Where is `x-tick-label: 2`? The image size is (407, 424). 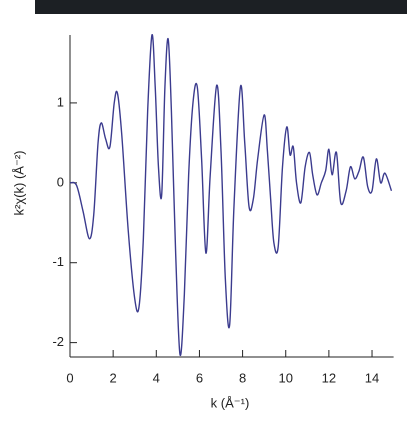 x-tick-label: 2 is located at coordinates (113, 377).